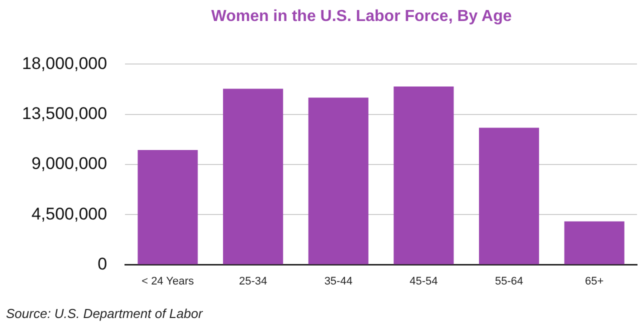 The width and height of the screenshot is (643, 326). What do you see at coordinates (361, 17) in the screenshot?
I see `chart-title: Women in the U.S. Labor Force, By Age` at bounding box center [361, 17].